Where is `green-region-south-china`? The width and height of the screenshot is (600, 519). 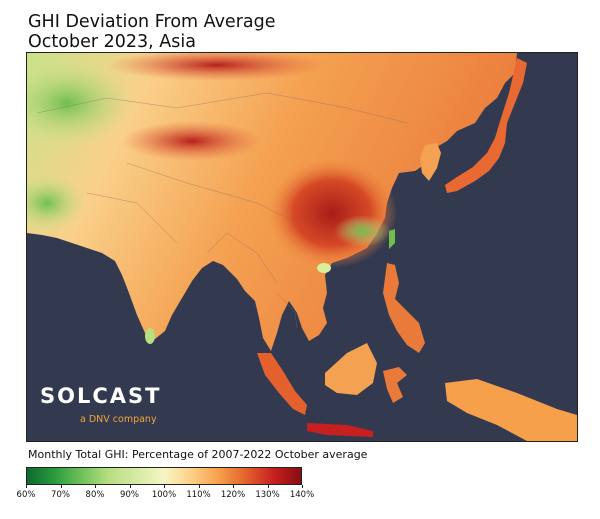
green-region-south-china is located at coordinates (362, 231).